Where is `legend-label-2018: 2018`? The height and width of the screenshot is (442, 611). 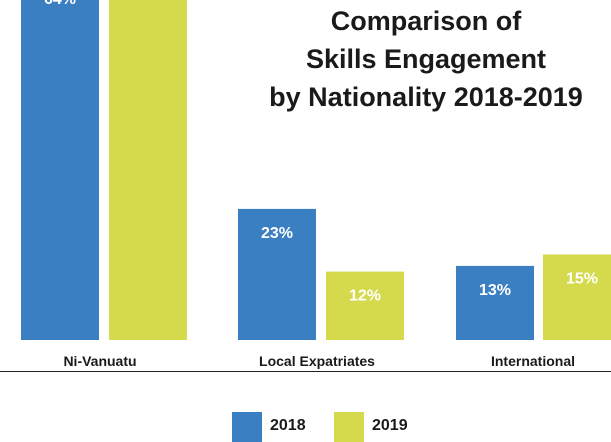
legend-label-2018: 2018 is located at coordinates (288, 425).